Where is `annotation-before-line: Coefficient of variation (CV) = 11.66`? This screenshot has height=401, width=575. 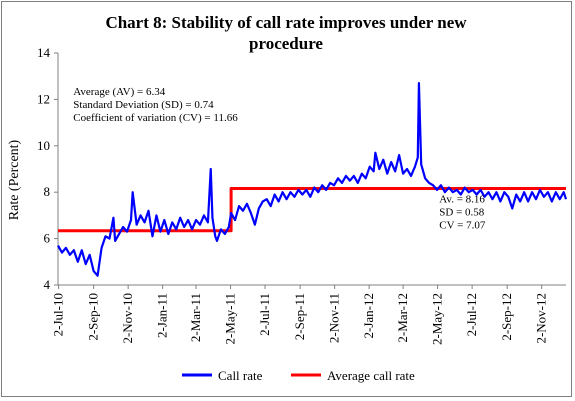
annotation-before-line: Coefficient of variation (CV) = 11.66 is located at coordinates (155, 118).